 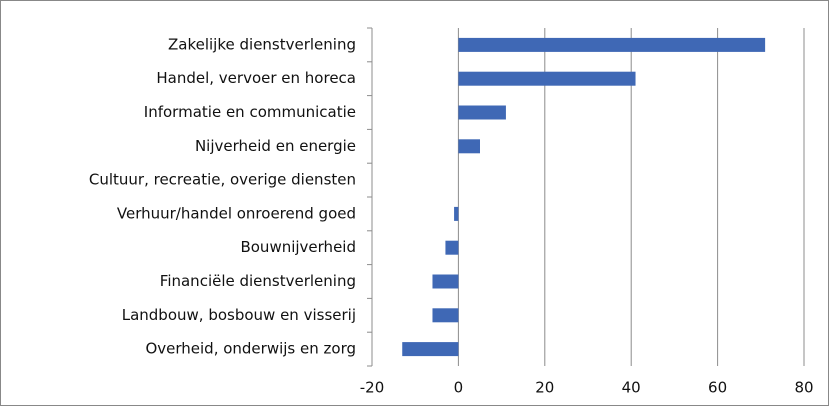 I want to click on x-tick-label: 60, so click(x=717, y=388).